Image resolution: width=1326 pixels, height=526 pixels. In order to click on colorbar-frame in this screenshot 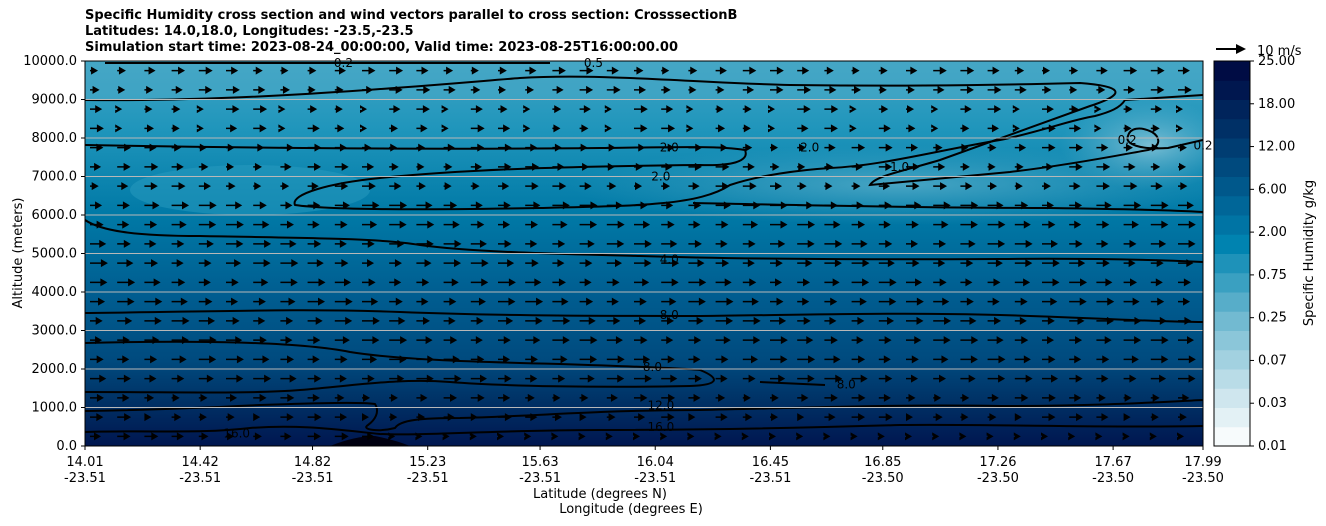, I will do `click(1232, 253)`.